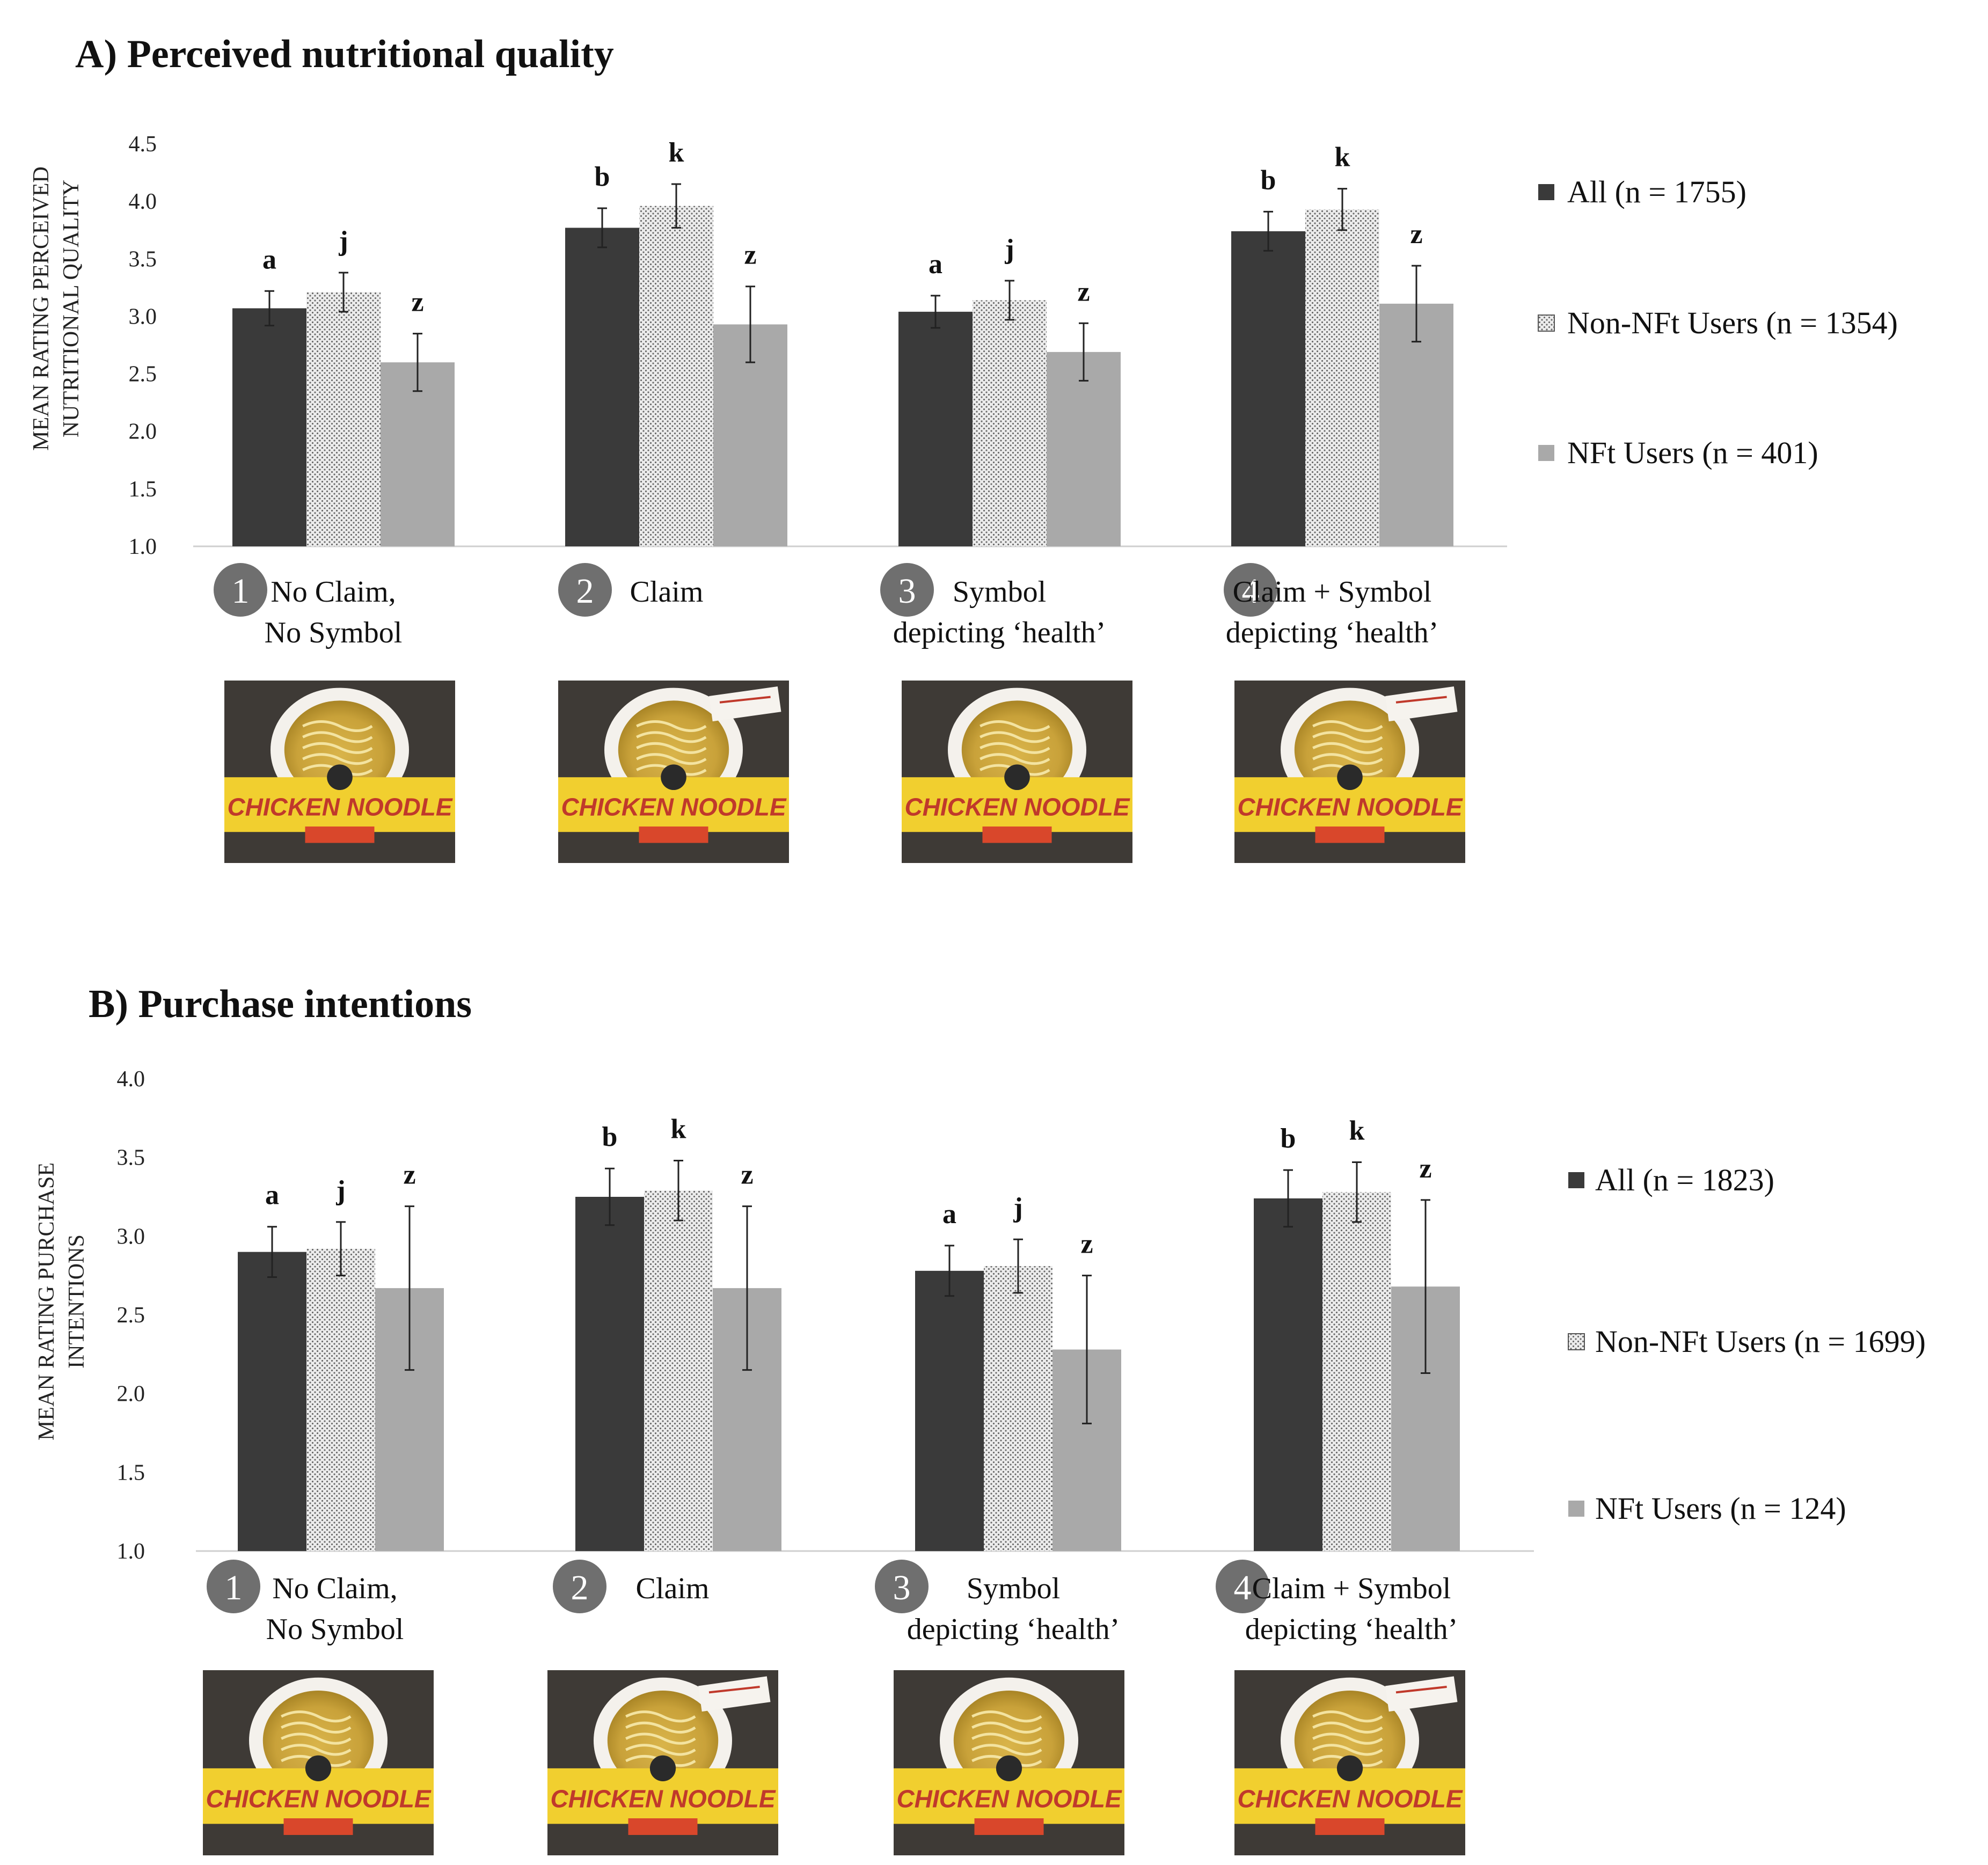 The width and height of the screenshot is (1988, 1865). I want to click on legend-label-non_nft: Non-NFt Users (n = 1354), so click(1732, 322).